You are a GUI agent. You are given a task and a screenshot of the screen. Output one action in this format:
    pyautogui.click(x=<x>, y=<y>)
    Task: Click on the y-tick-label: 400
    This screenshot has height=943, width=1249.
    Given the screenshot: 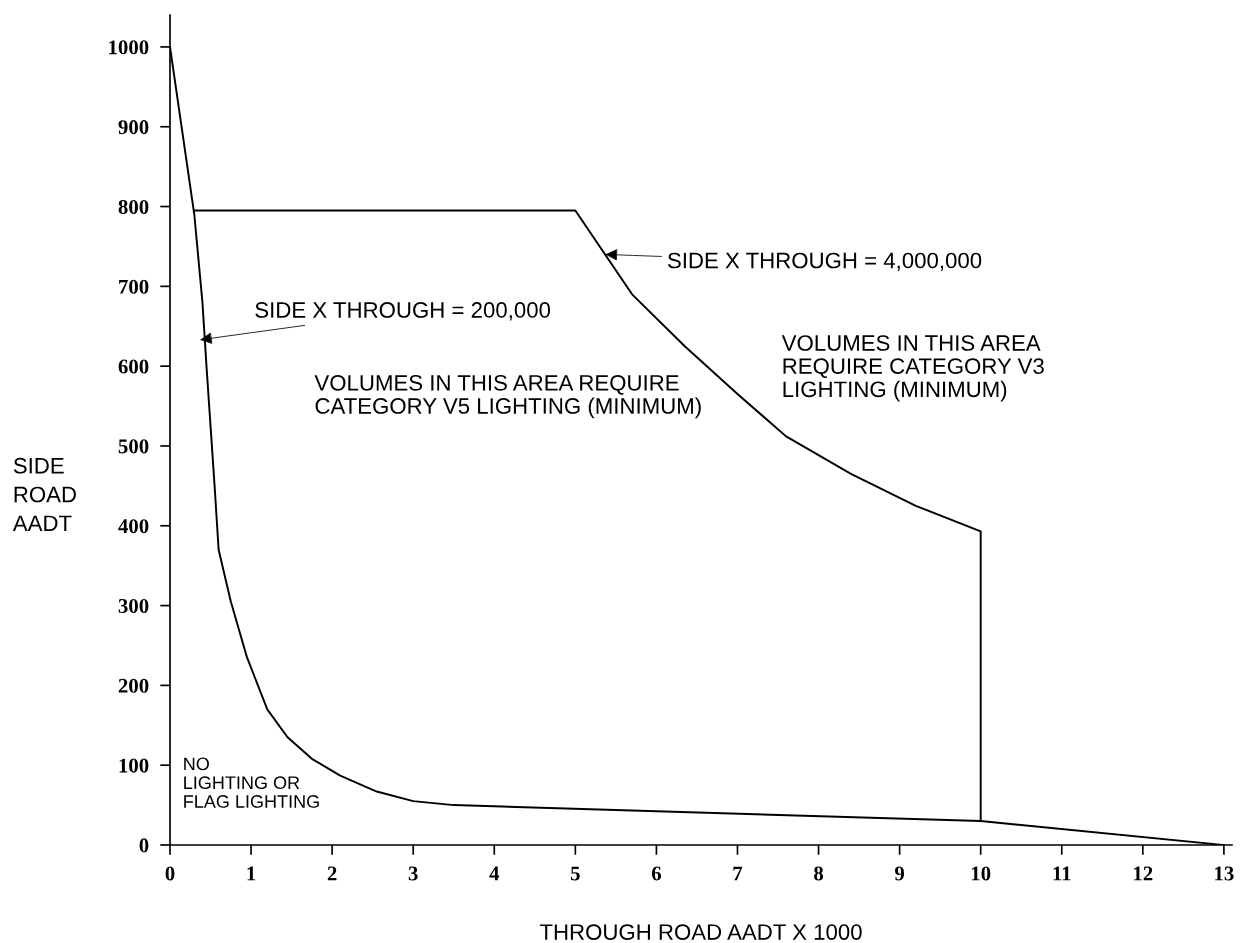 What is the action you would take?
    pyautogui.click(x=133, y=526)
    